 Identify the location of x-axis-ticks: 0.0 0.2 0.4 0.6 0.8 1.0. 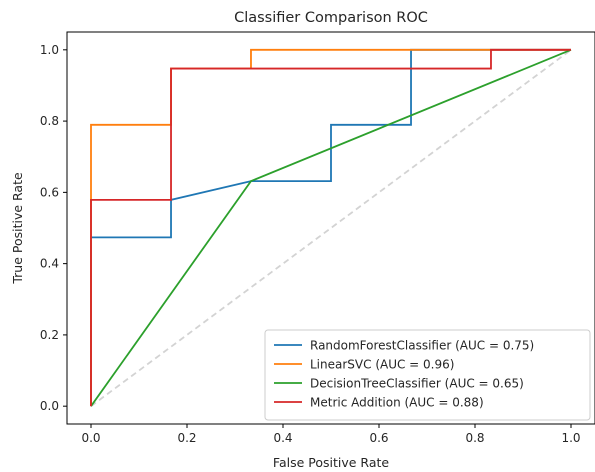
(331, 434).